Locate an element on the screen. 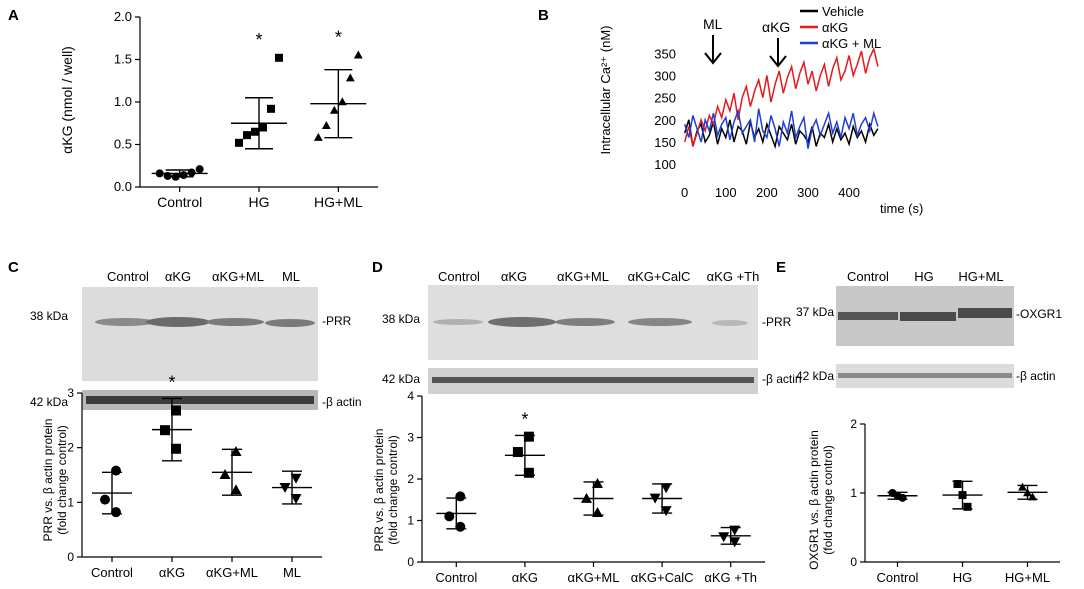 This screenshot has height=589, width=1084. panel-b-arrows is located at coordinates (745, 51).